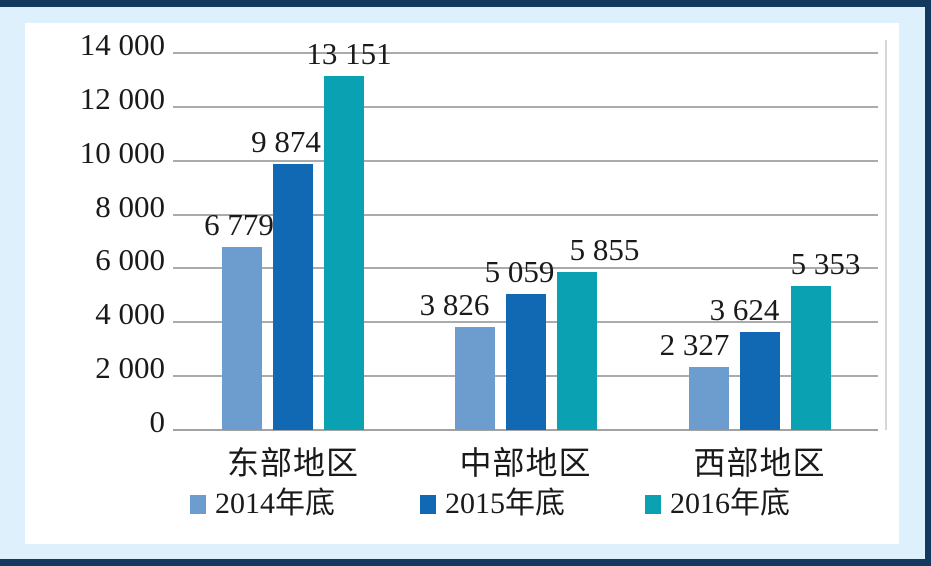  I want to click on x-axis-category-label: 东部地区, so click(292, 463).